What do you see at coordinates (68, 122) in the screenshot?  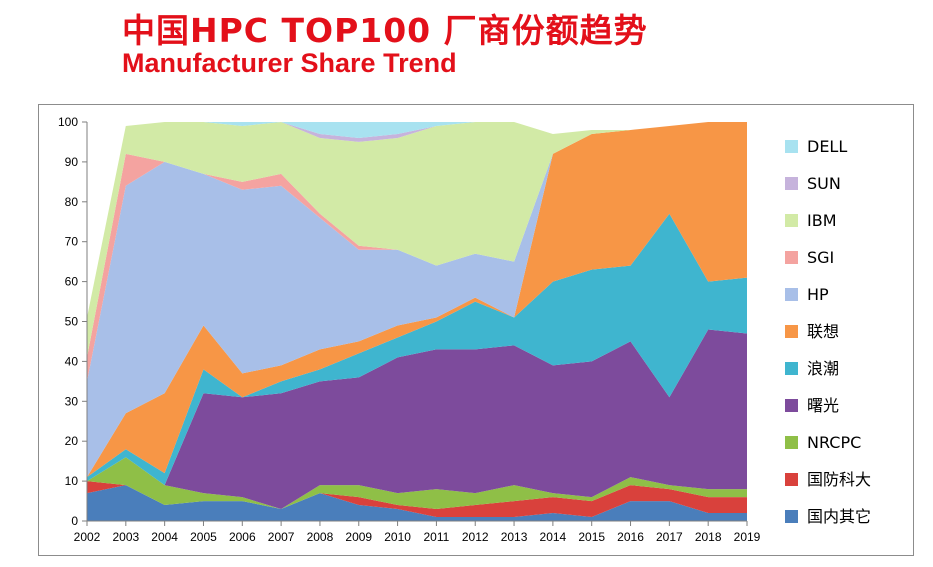 I see `y-tick-label: 100` at bounding box center [68, 122].